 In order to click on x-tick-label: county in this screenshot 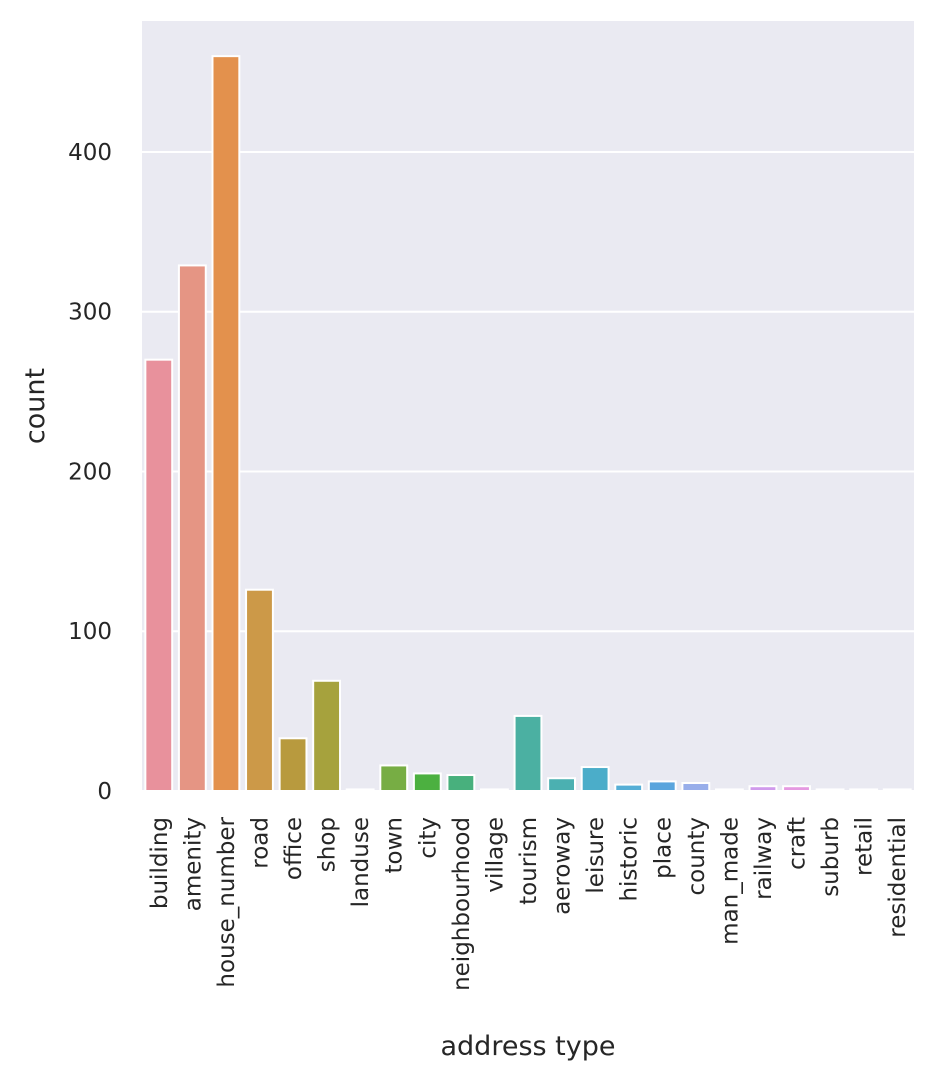, I will do `click(697, 856)`.